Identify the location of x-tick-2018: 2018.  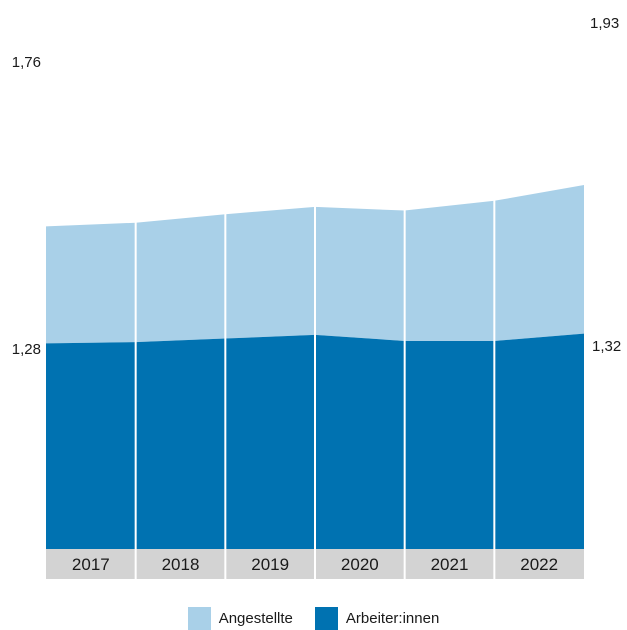
(181, 564).